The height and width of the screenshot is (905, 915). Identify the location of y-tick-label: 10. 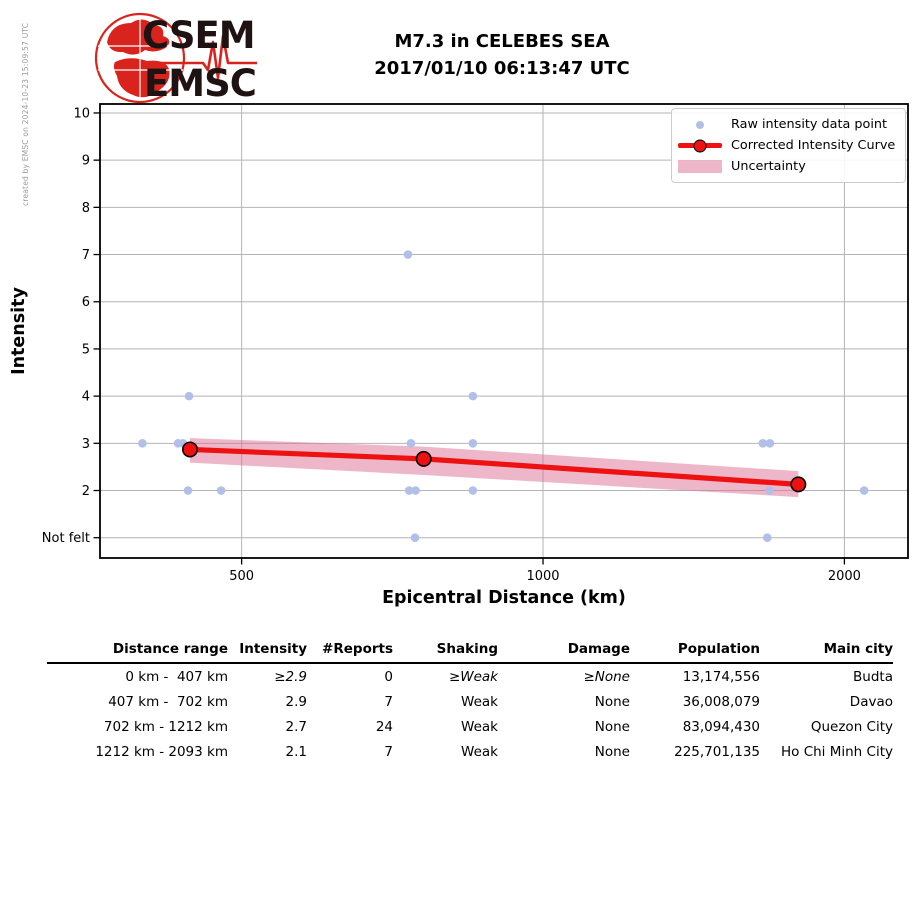
(81, 113).